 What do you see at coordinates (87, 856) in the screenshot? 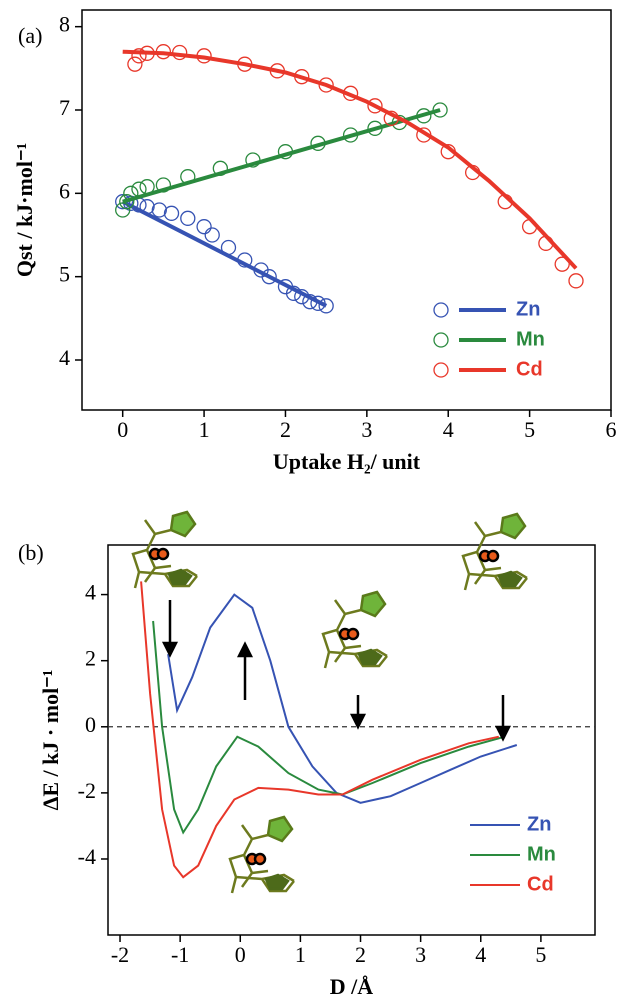
I see `y-tick-label: -4` at bounding box center [87, 856].